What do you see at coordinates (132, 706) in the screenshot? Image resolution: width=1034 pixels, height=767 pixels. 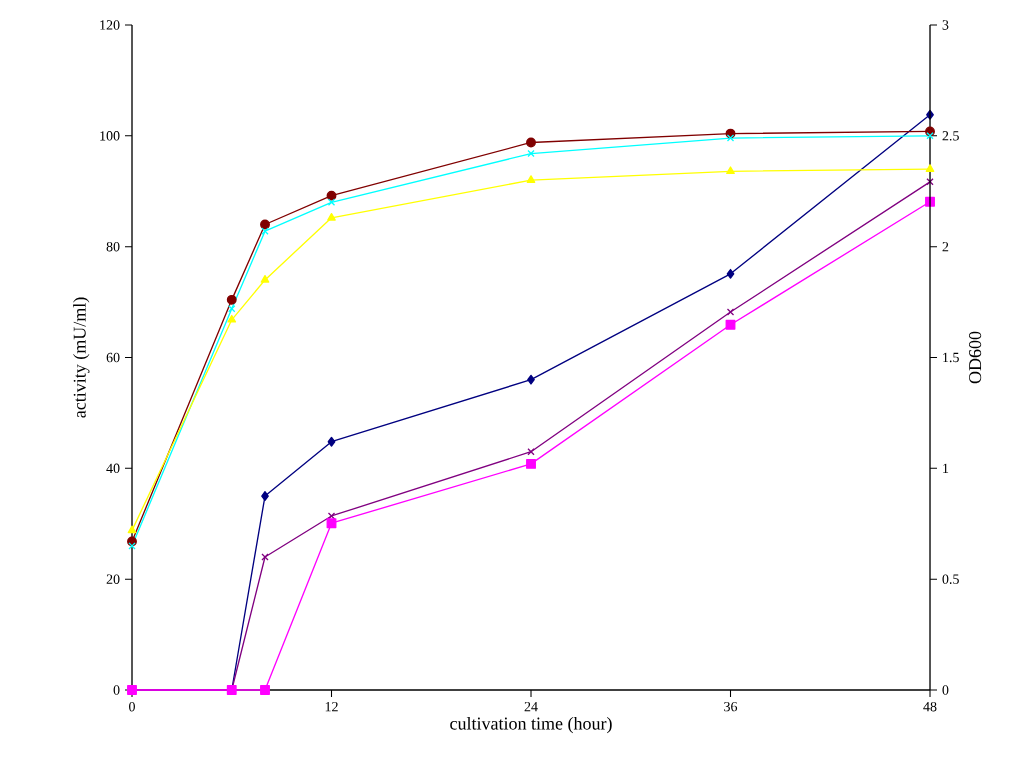 I see `x-tick-label: 0` at bounding box center [132, 706].